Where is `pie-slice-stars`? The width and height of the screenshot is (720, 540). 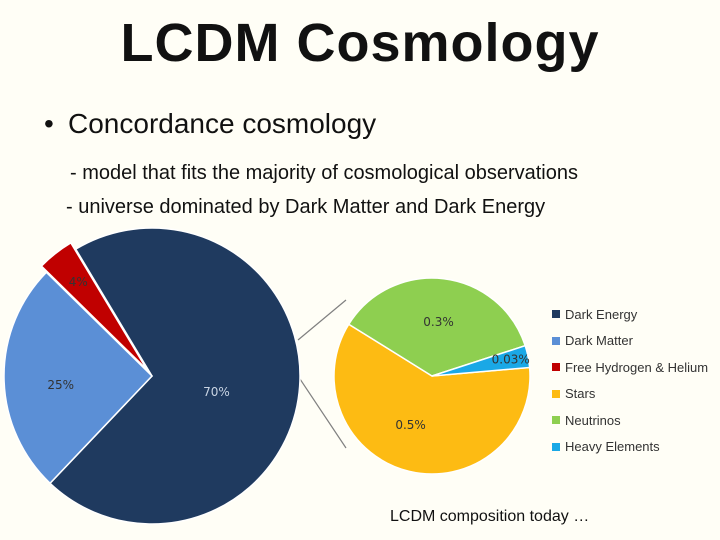 pie-slice-stars is located at coordinates (432, 399).